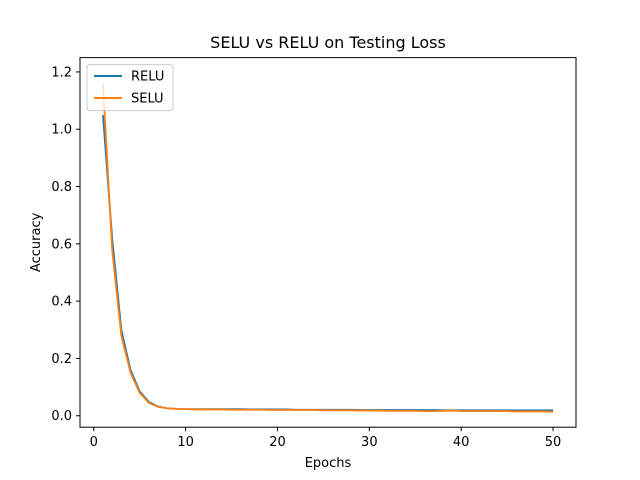 The height and width of the screenshot is (480, 640). Describe the element at coordinates (369, 442) in the screenshot. I see `x-tick-label: 30` at that location.